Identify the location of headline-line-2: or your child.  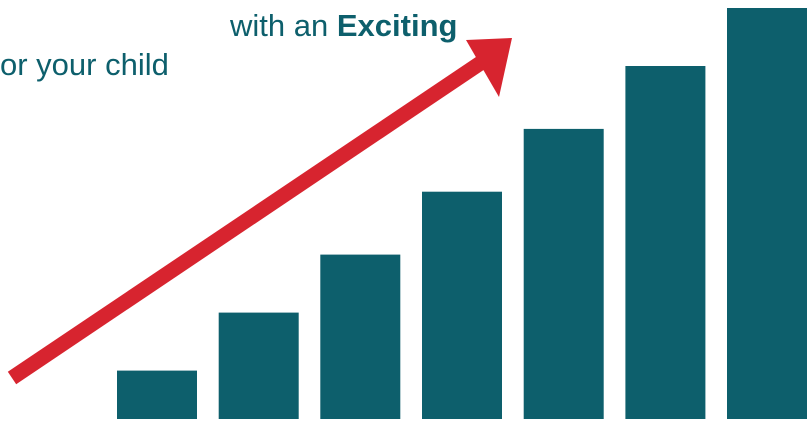
(84, 64).